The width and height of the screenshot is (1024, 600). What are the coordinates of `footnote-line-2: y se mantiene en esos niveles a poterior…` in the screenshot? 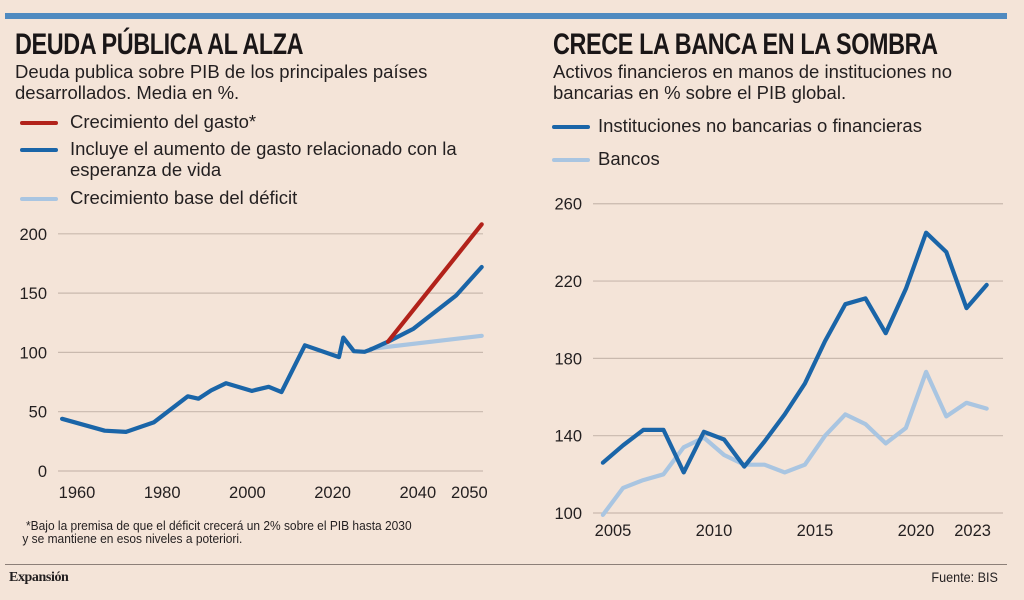 It's located at (132, 538).